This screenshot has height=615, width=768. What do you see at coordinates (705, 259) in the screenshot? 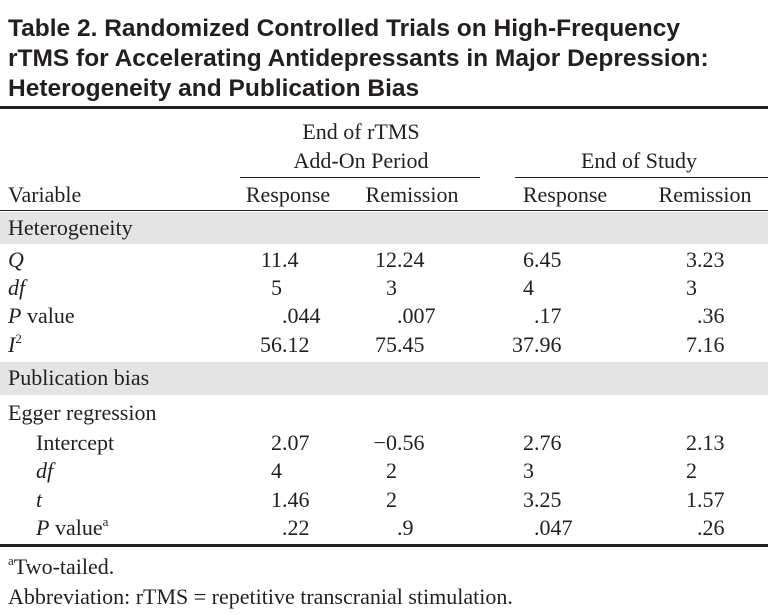
I see `cell-value: 3.23` at bounding box center [705, 259].